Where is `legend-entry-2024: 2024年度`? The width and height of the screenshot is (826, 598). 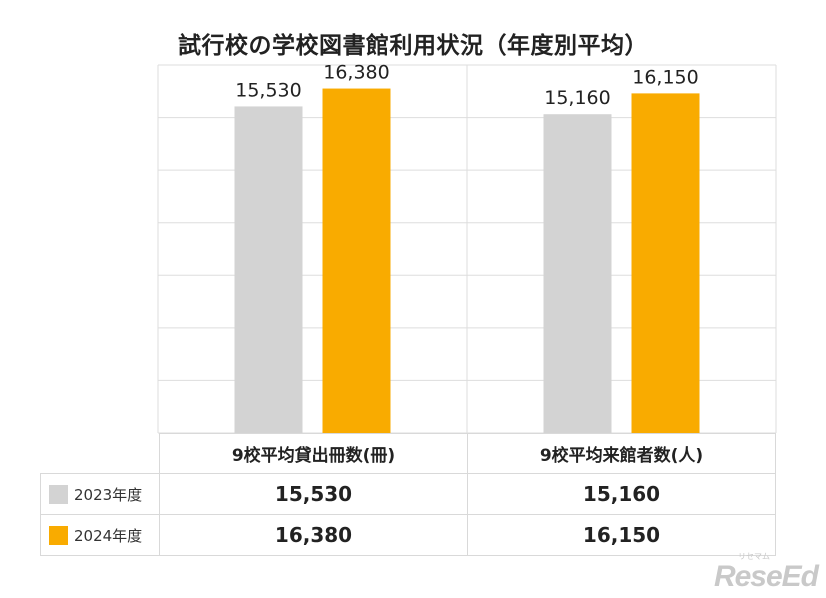 legend-entry-2024: 2024年度 is located at coordinates (100, 535).